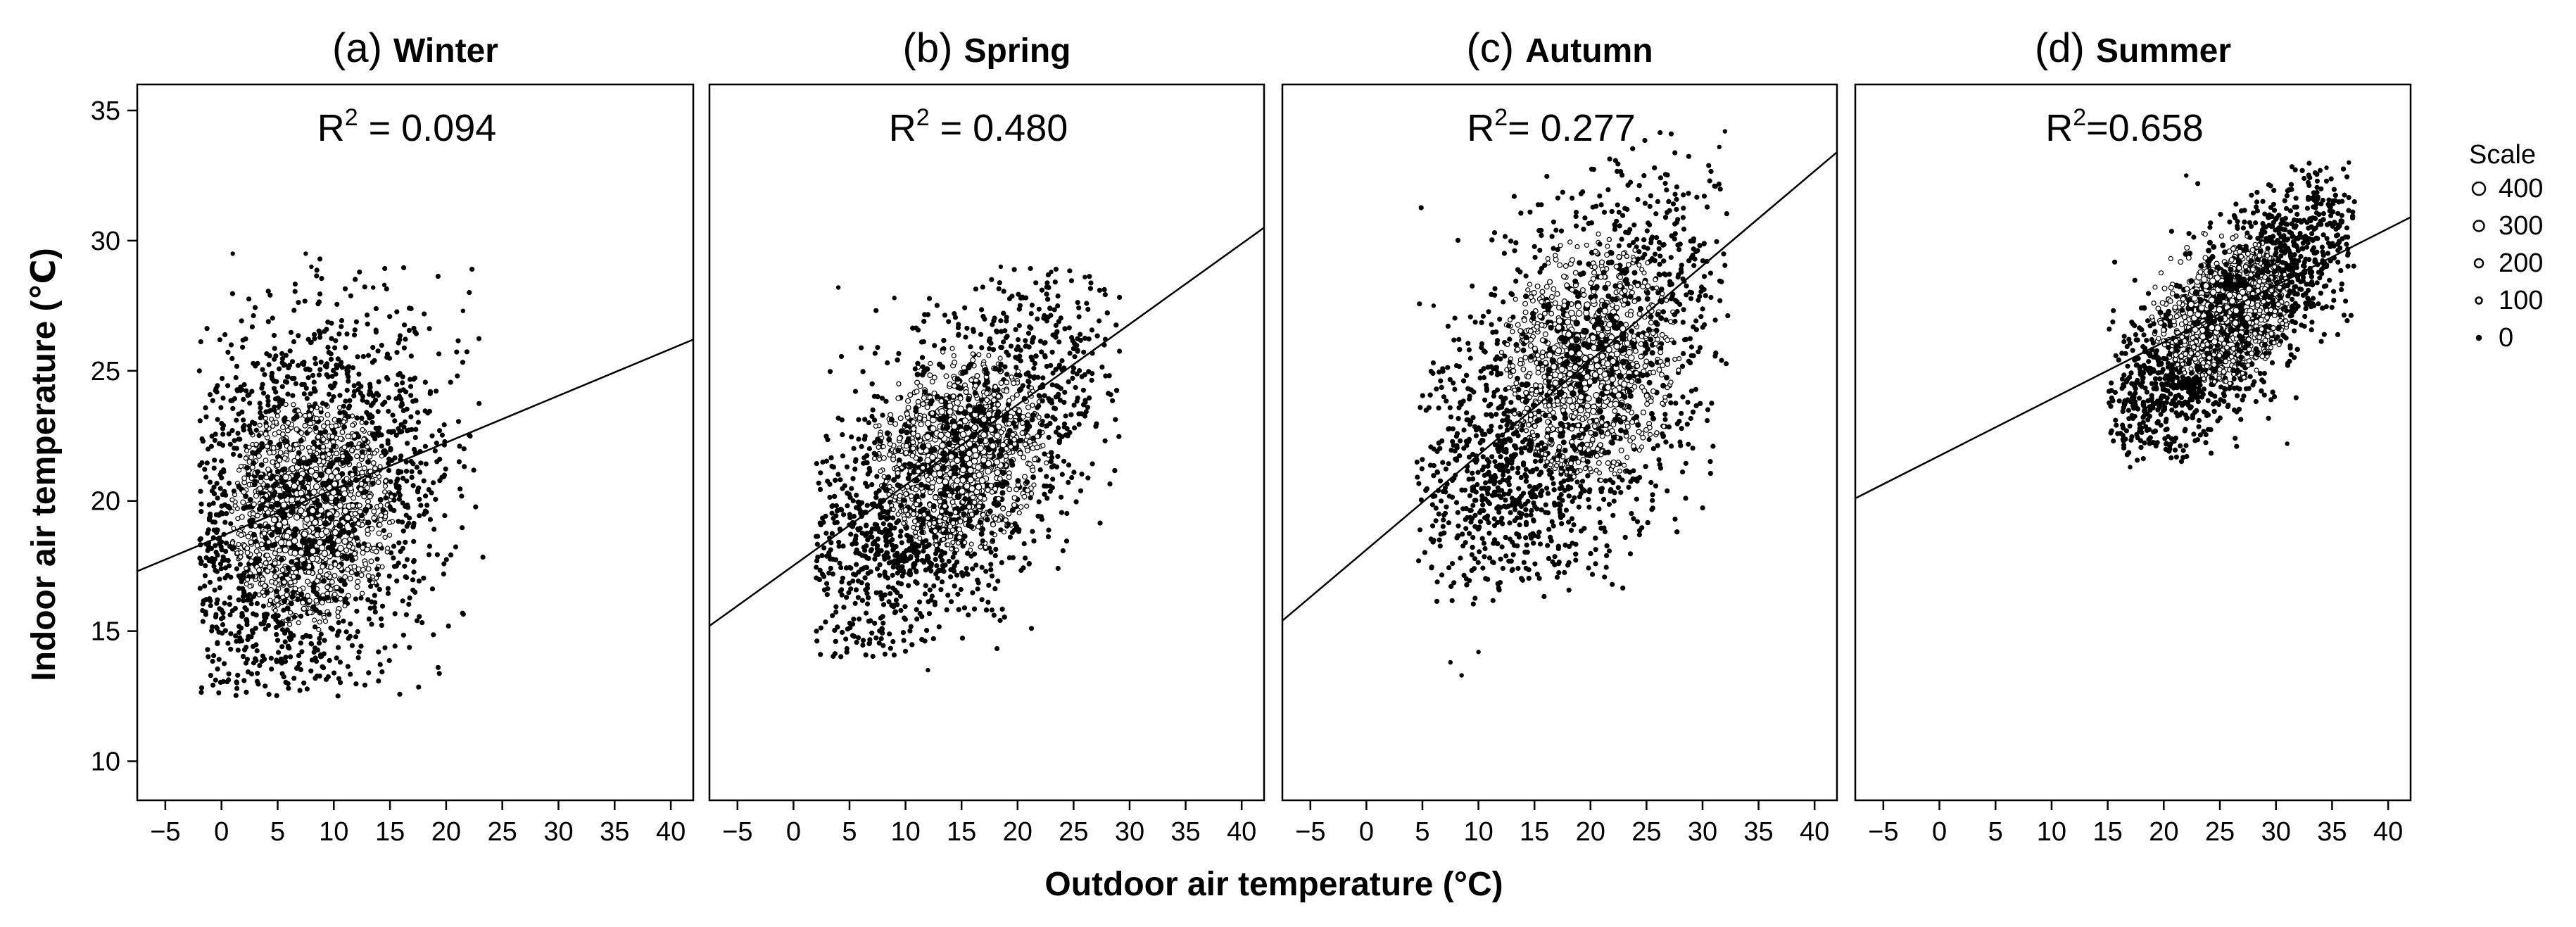 The height and width of the screenshot is (927, 2576). What do you see at coordinates (1001, 267) in the screenshot?
I see `scatter-outlier` at bounding box center [1001, 267].